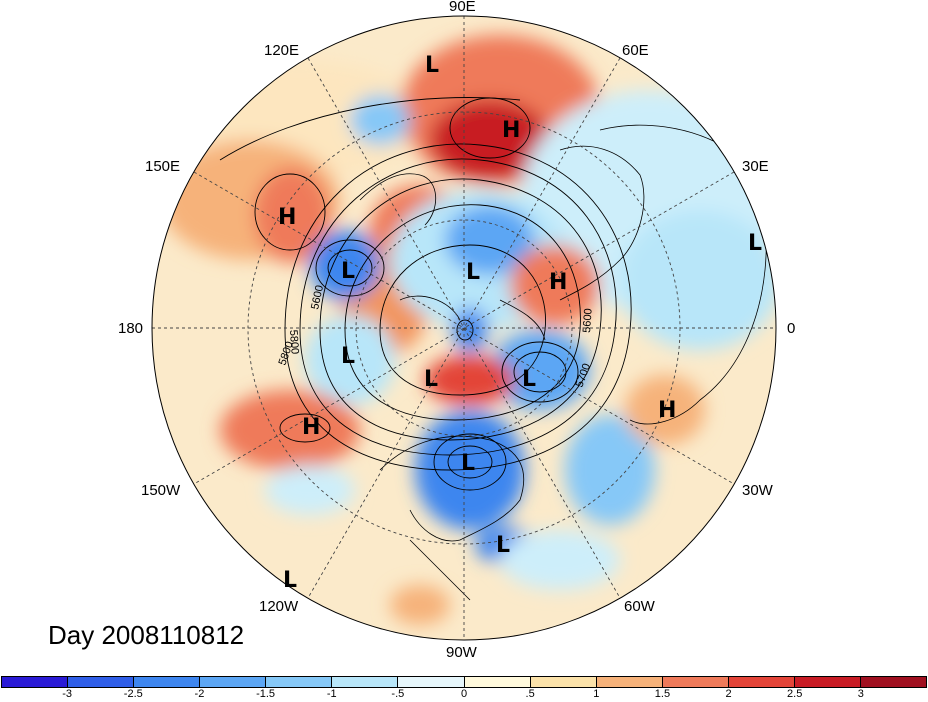  What do you see at coordinates (146, 635) in the screenshot?
I see `day-title: Day 2008110812` at bounding box center [146, 635].